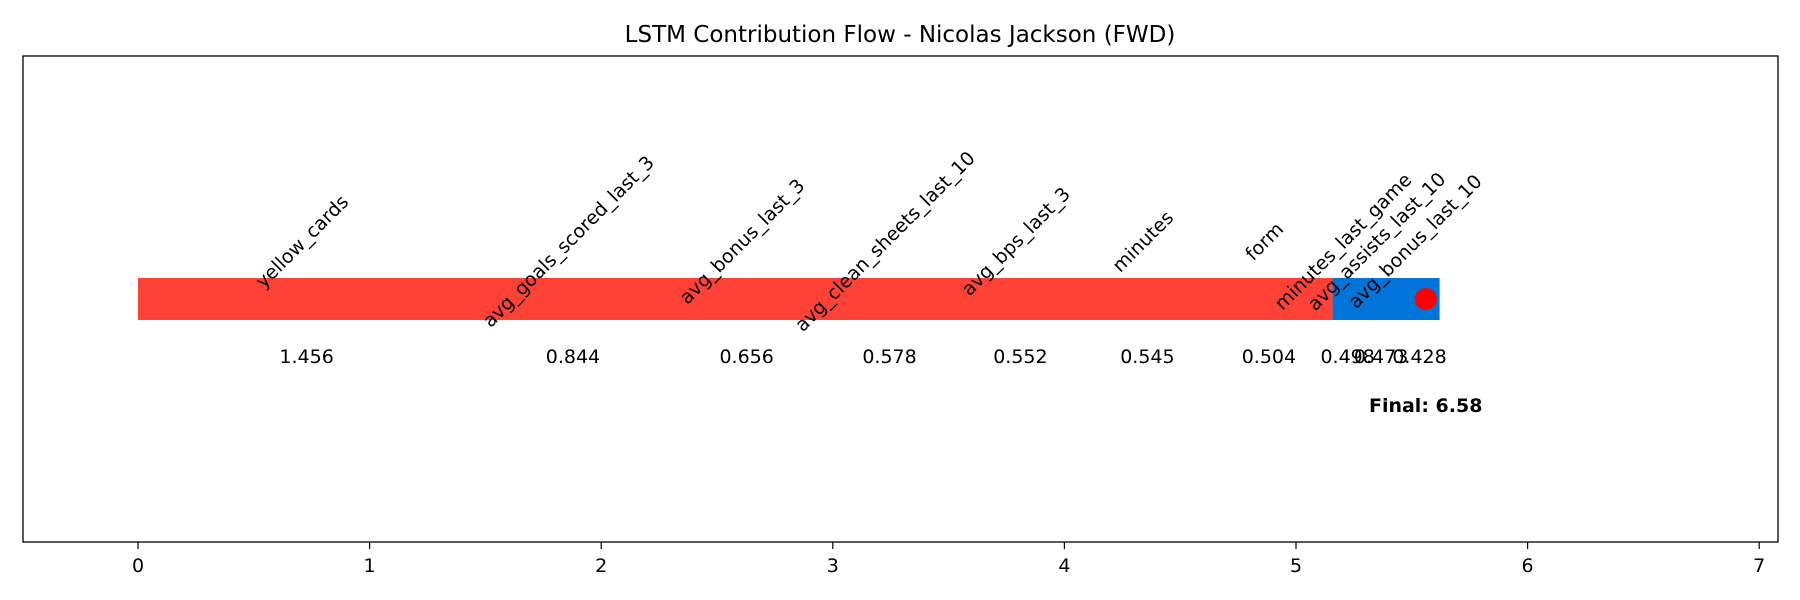  I want to click on feature-label: form, so click(1264, 241).